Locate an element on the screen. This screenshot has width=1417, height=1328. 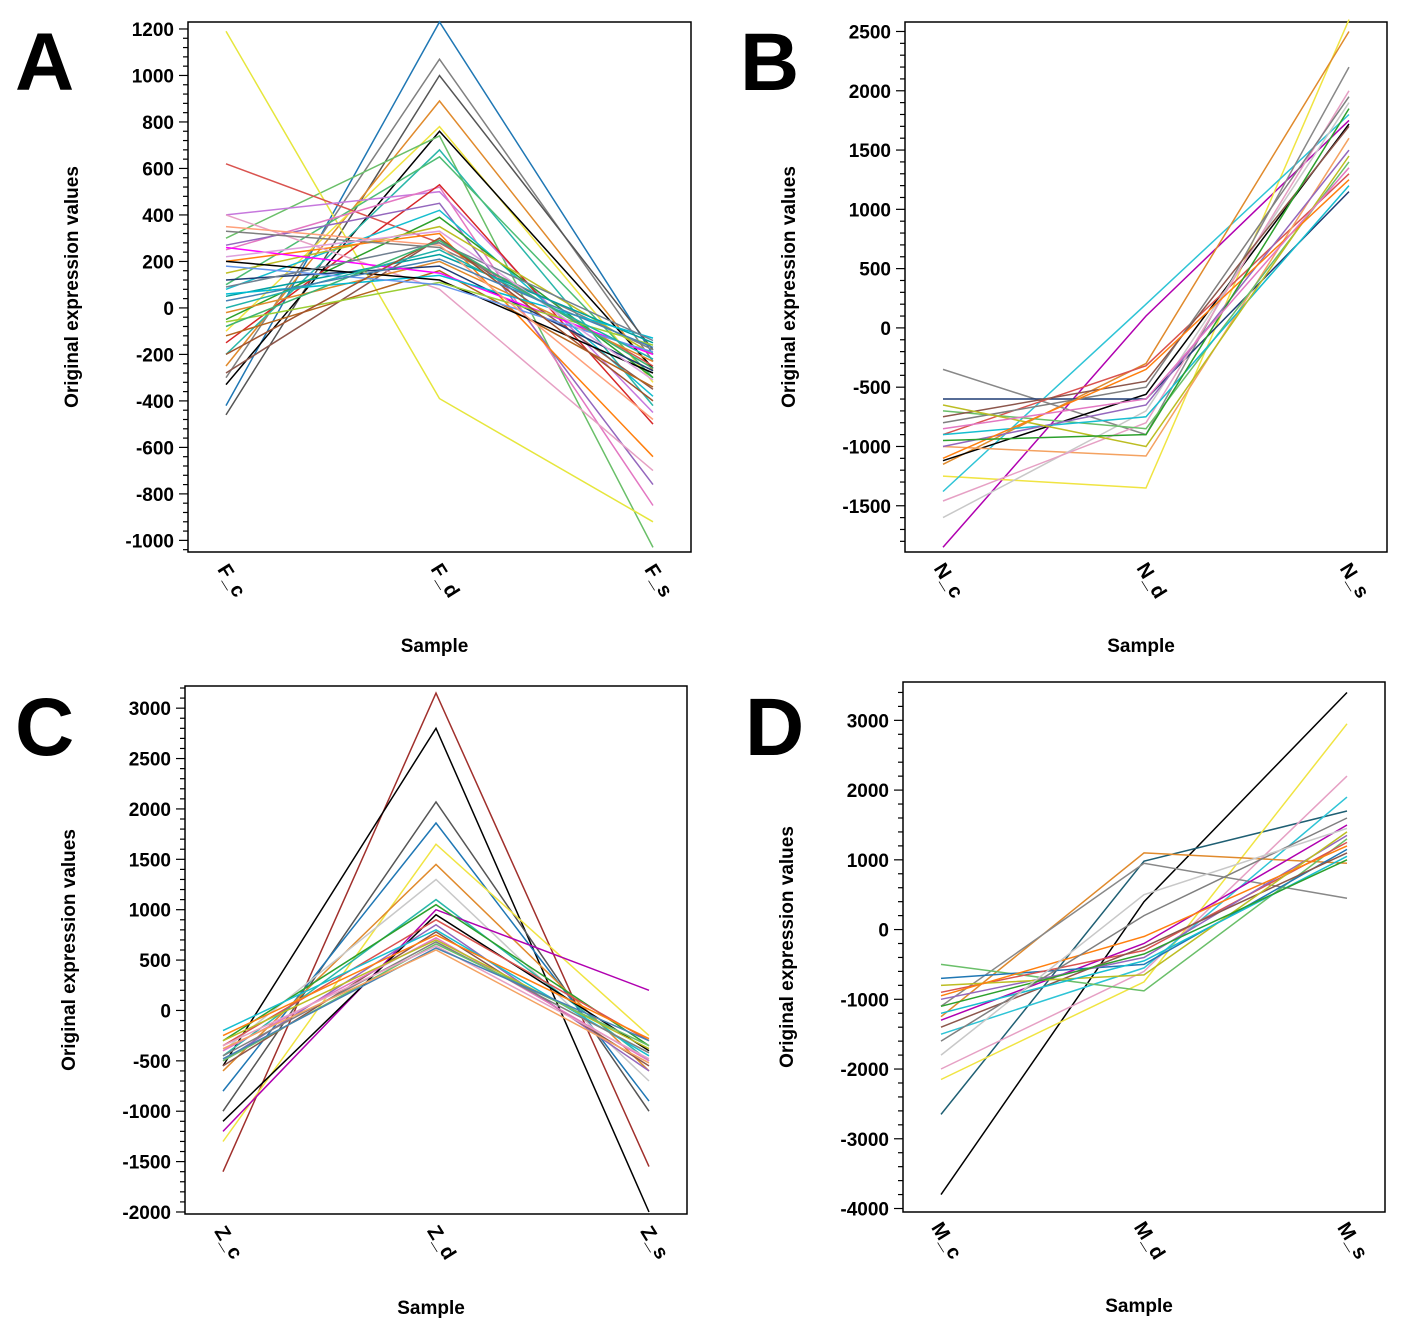
y-tick-label-b: 1500 is located at coordinates (870, 151).